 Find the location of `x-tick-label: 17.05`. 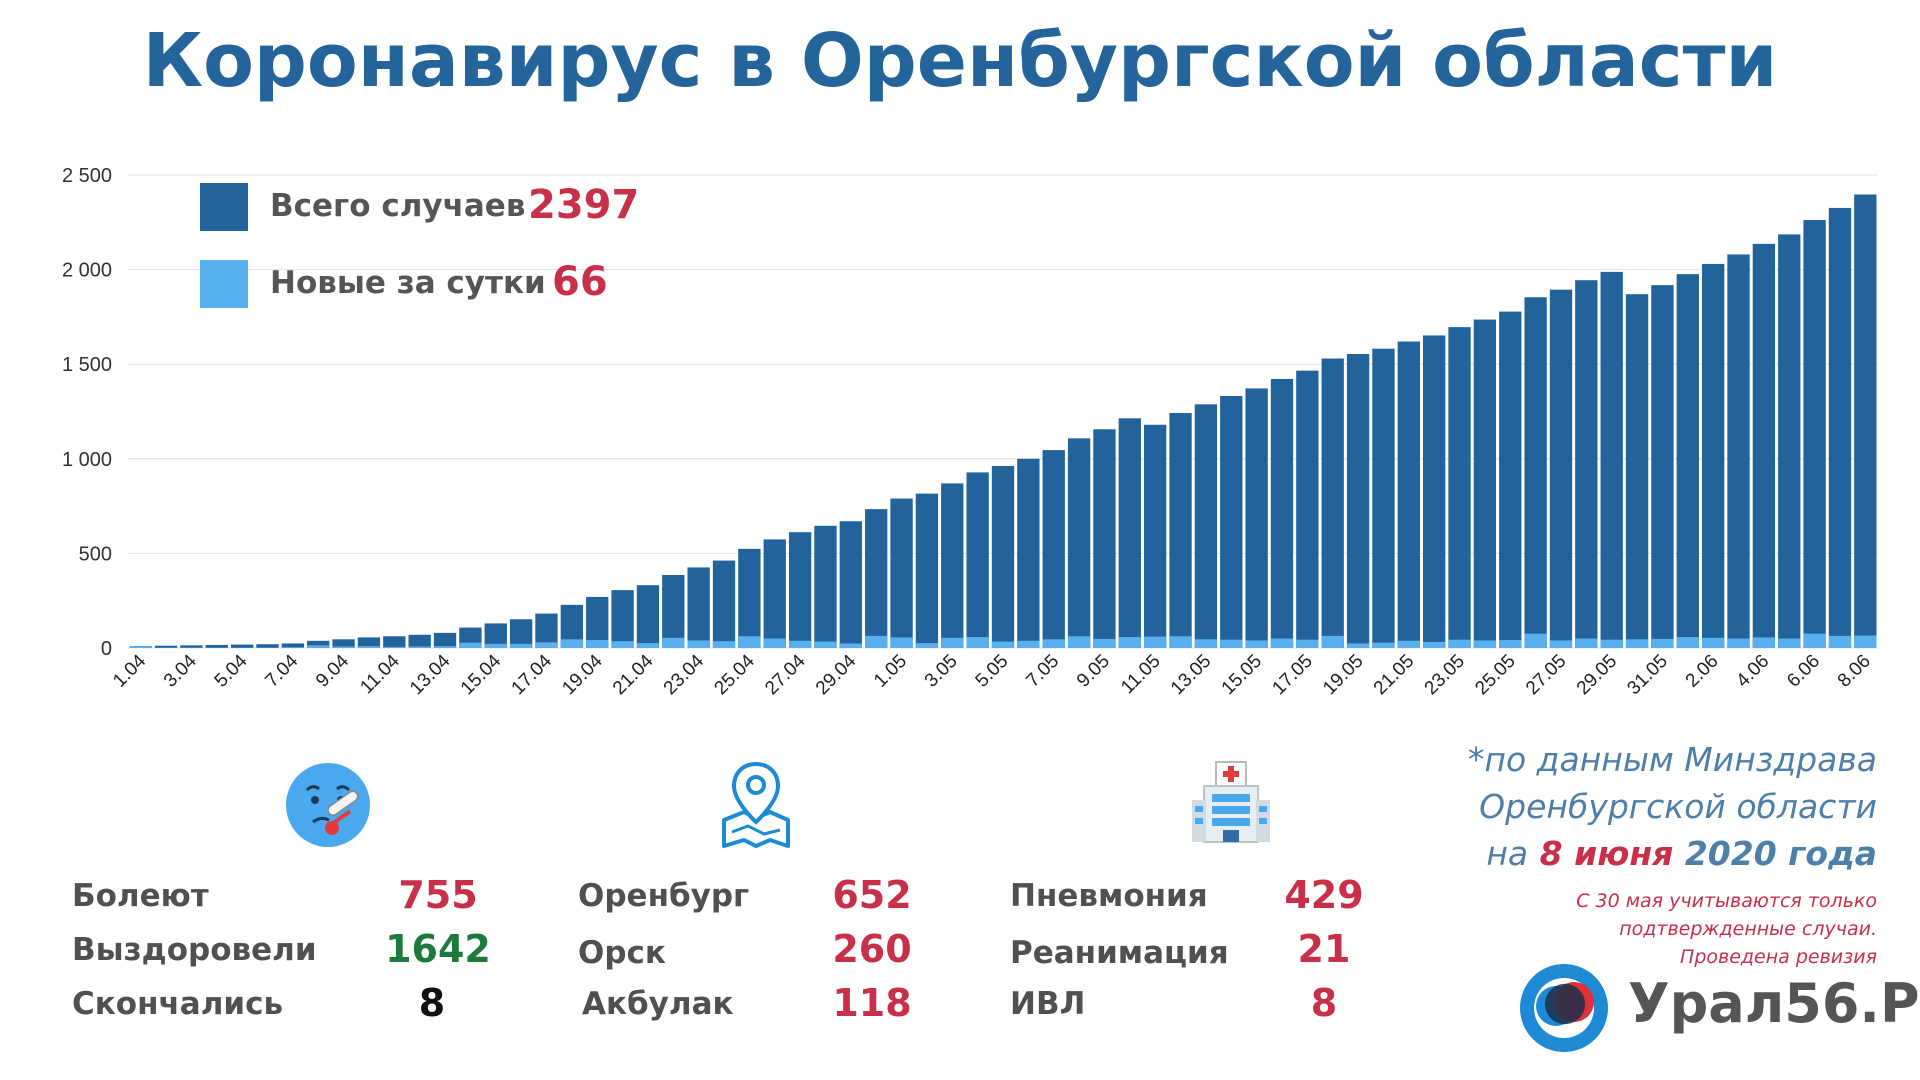

x-tick-label: 17.05 is located at coordinates (1292, 675).